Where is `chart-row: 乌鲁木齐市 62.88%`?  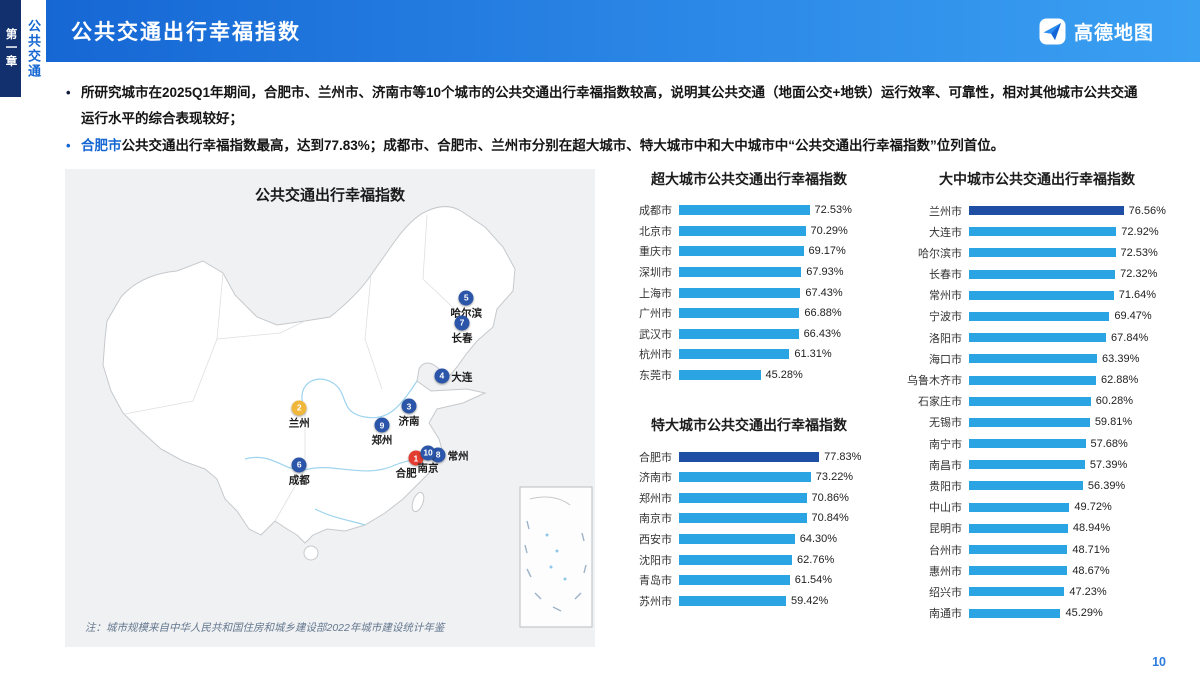
chart-row: 乌鲁木齐市 62.88% is located at coordinates (1037, 379).